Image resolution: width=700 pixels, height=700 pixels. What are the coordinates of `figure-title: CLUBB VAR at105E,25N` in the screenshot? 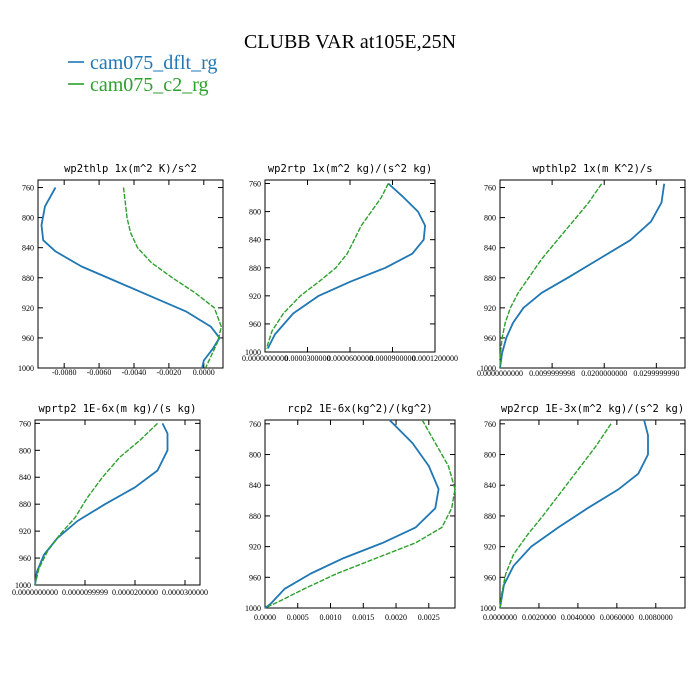 It's located at (350, 42).